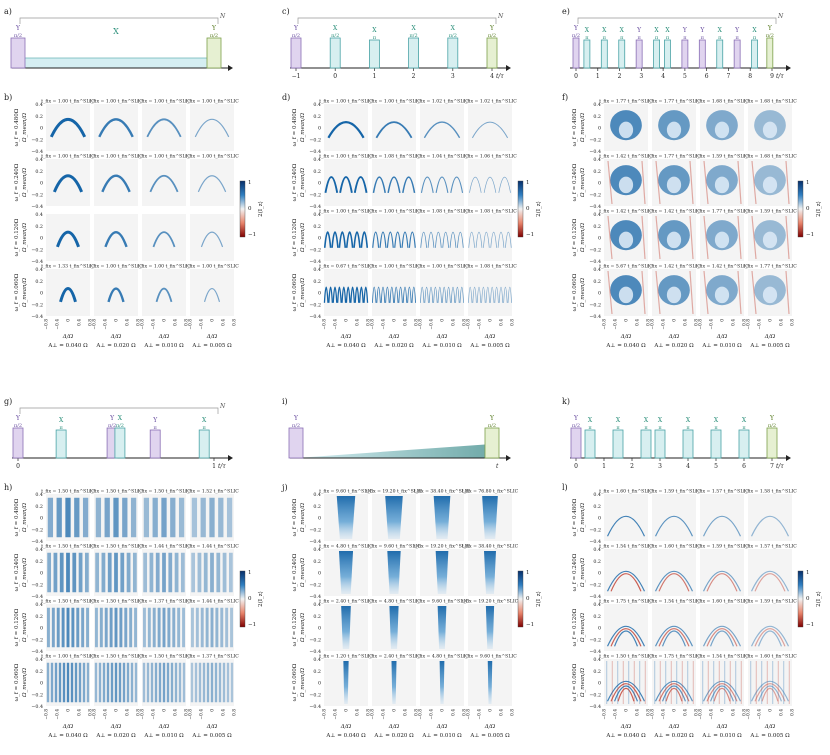  I want to click on pulse-x, so click(688, 444).